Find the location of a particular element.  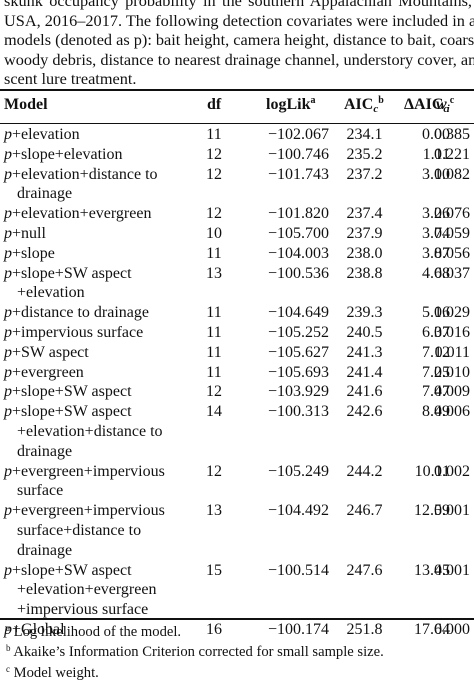

cell-model: p+slope+elevation is located at coordinates (99, 155).